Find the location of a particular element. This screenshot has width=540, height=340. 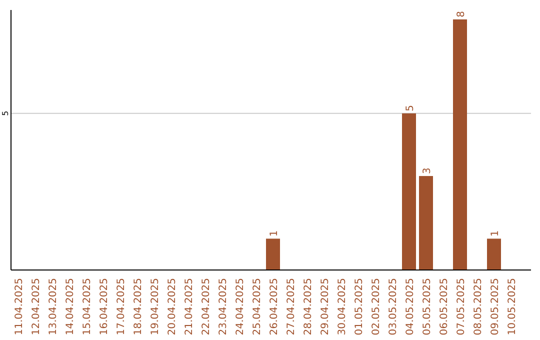

x-tick-label: 04.05.2025 is located at coordinates (410, 307).